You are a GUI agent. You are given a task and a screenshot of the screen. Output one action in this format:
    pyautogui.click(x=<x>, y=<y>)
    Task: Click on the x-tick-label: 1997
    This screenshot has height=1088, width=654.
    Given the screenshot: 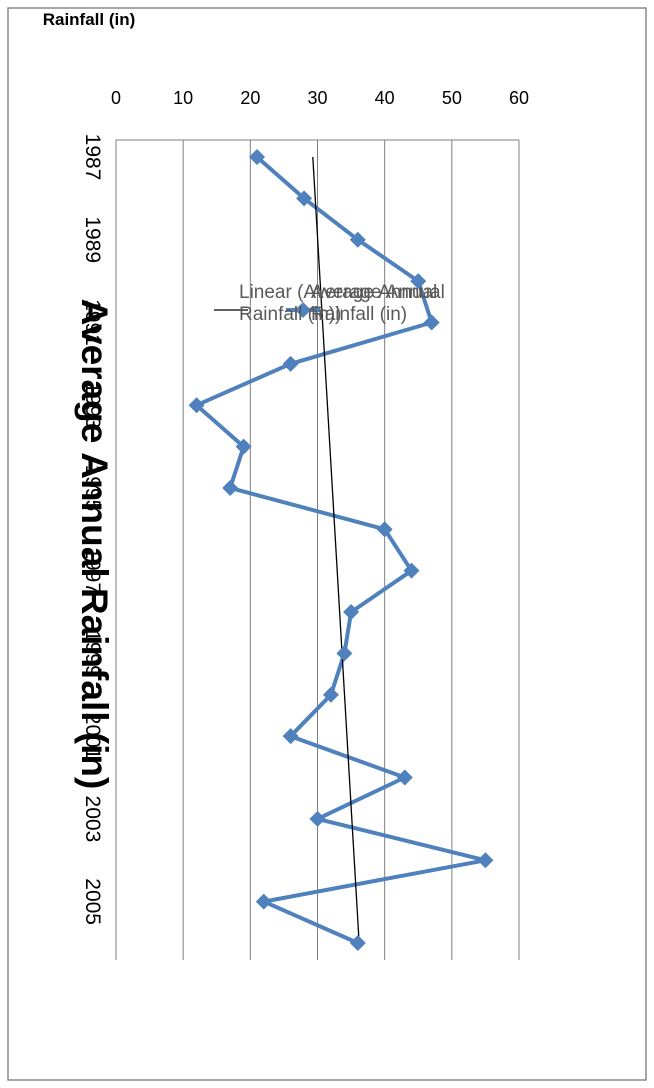 What is the action you would take?
    pyautogui.click(x=92, y=570)
    